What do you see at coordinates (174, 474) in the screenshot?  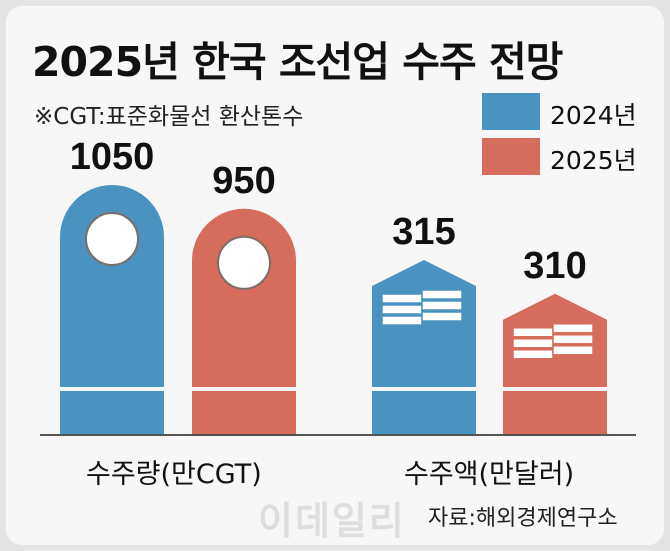 I see `category-label-volume: 수주량(만CGT)` at bounding box center [174, 474].